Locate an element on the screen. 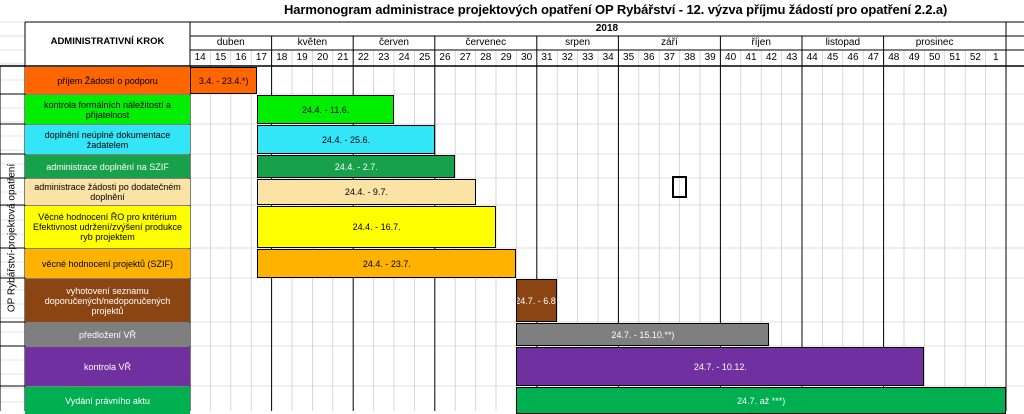 Image resolution: width=1024 pixels, height=414 pixels. week-label: 28 is located at coordinates (486, 57).